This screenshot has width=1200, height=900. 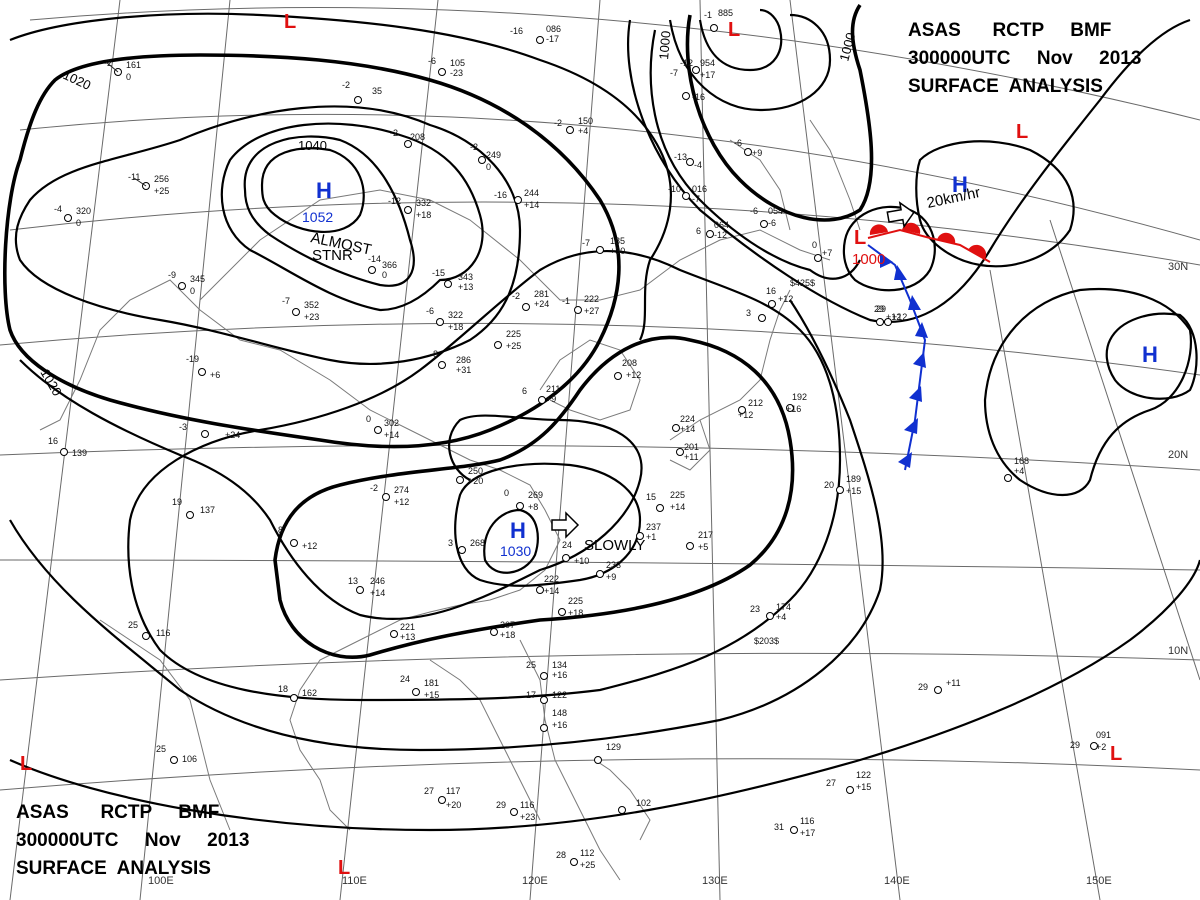 What do you see at coordinates (781, 617) in the screenshot?
I see `svg-text: +4` at bounding box center [781, 617].